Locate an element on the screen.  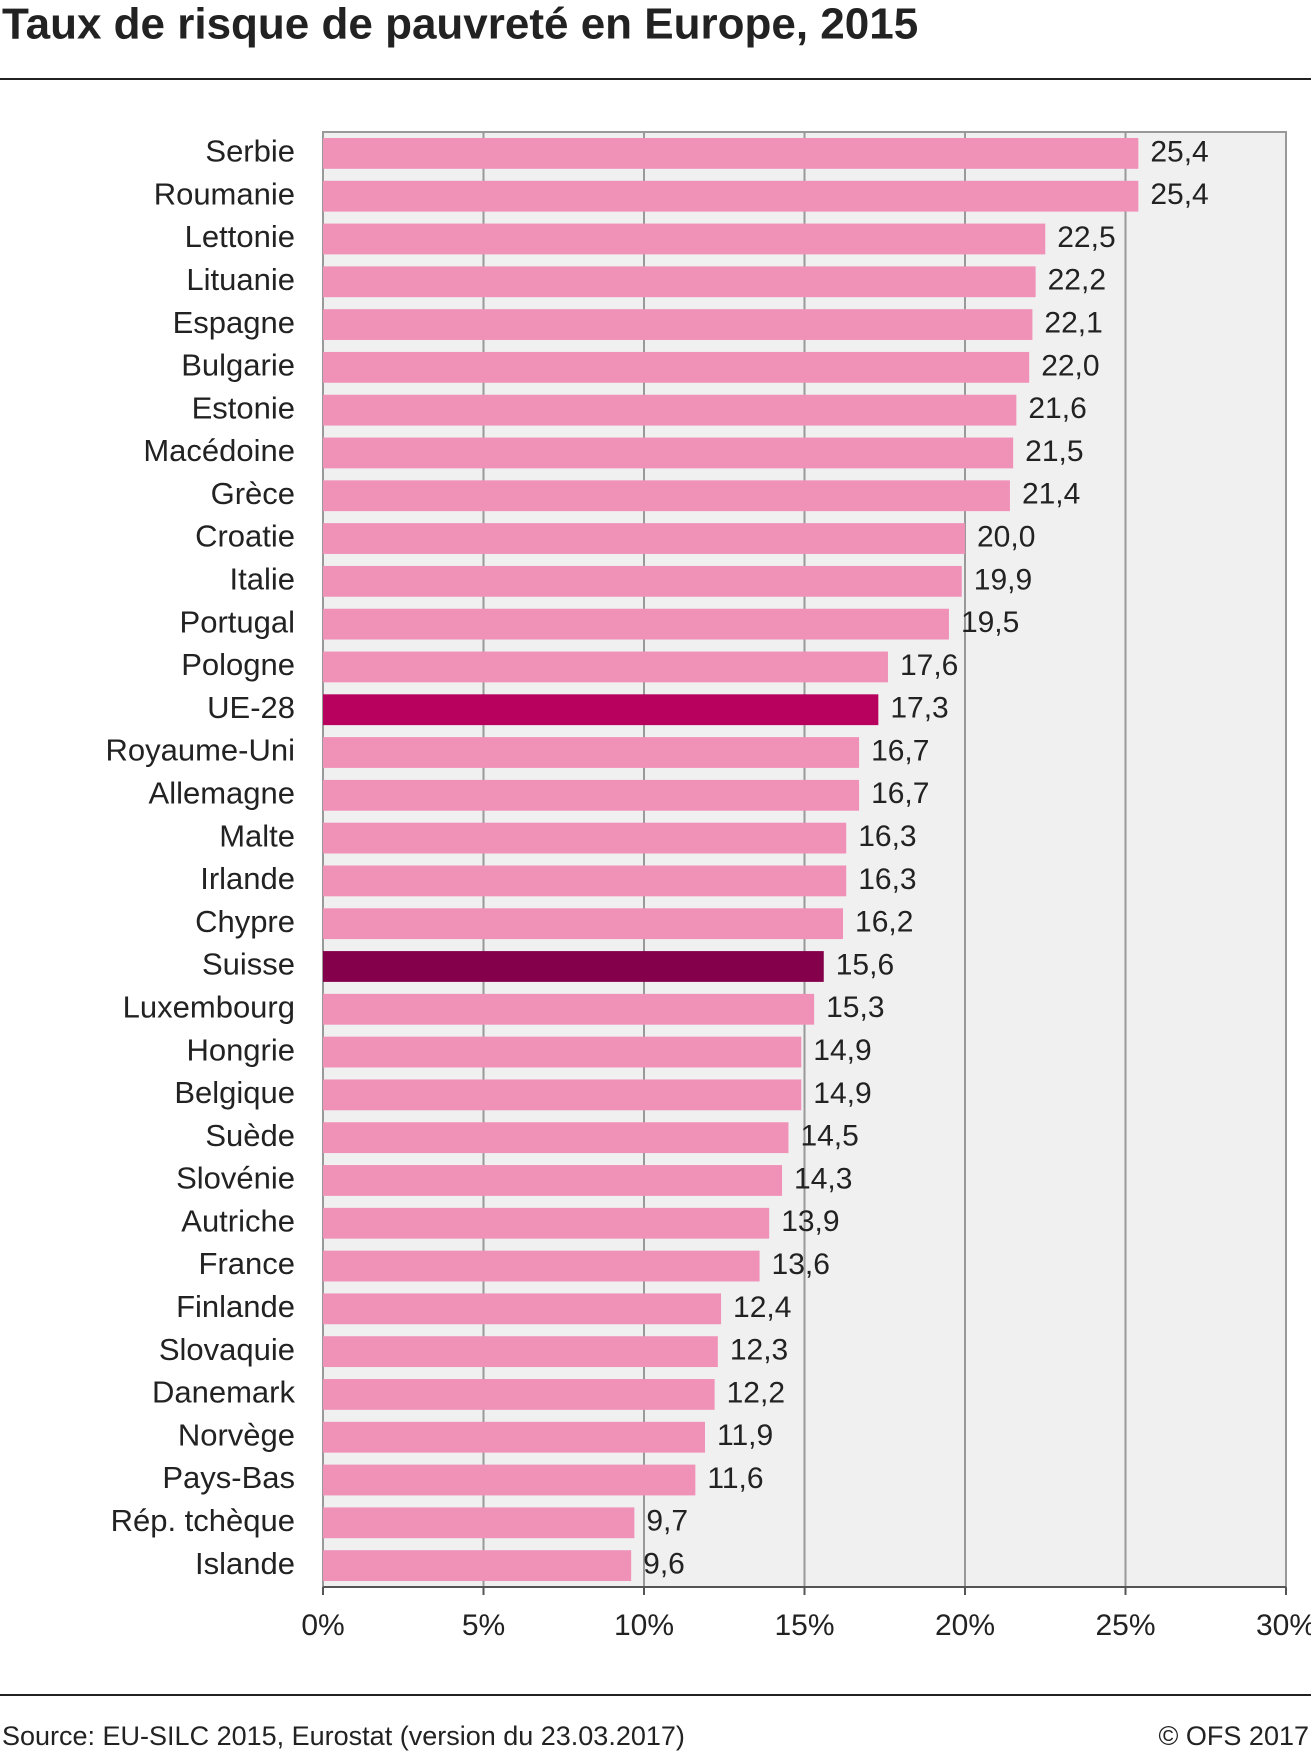
y-tick-label: Slovénie is located at coordinates (235, 1178).